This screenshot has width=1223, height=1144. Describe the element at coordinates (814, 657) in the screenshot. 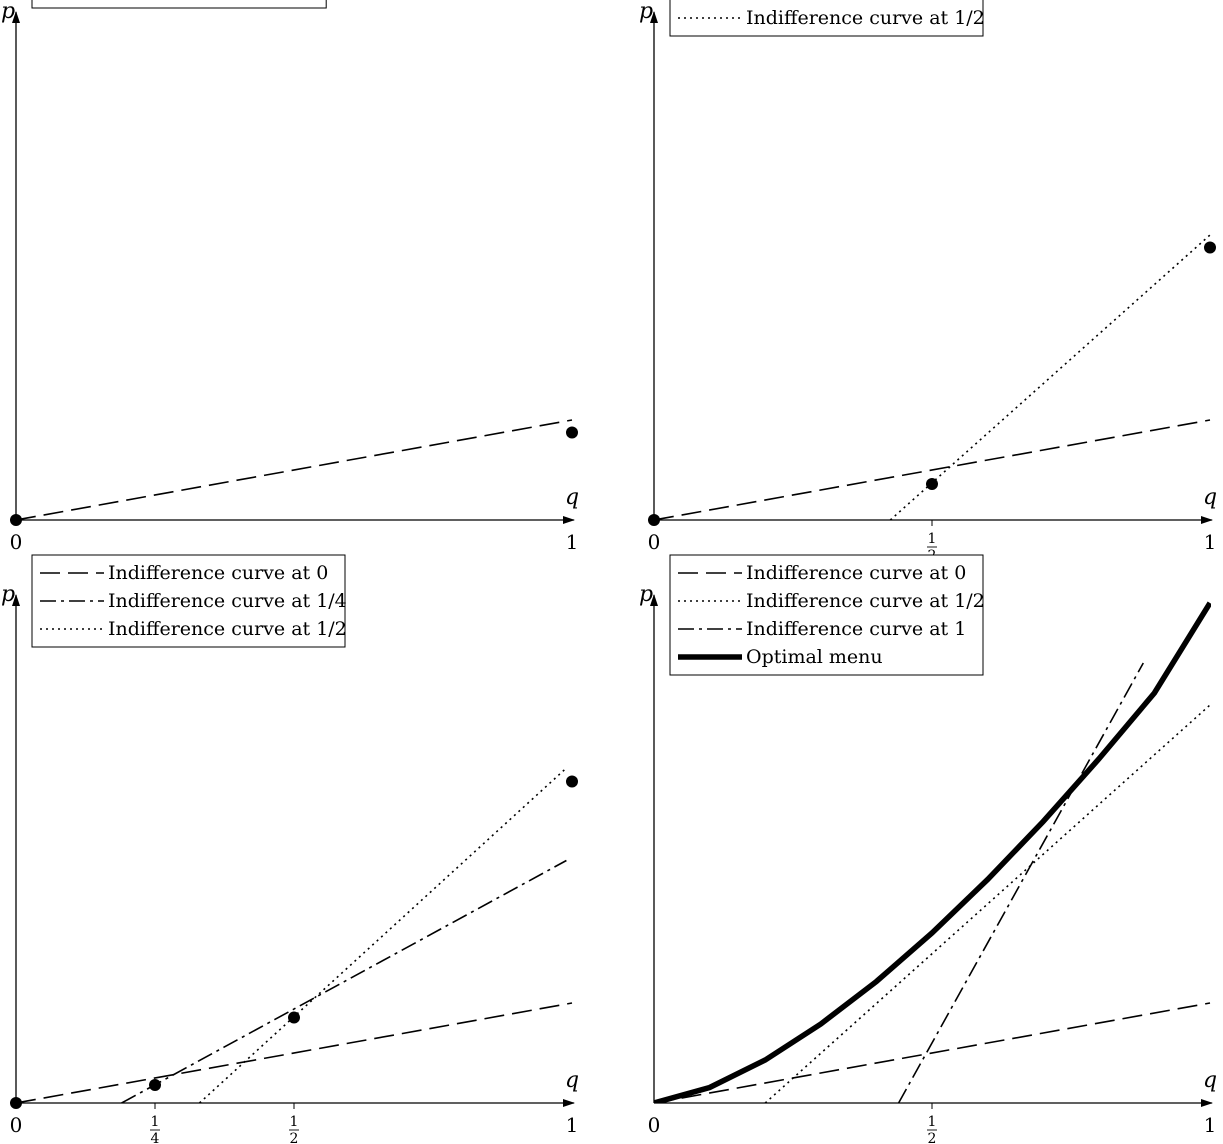

I see `legend-label-4: Optimal menu` at that location.